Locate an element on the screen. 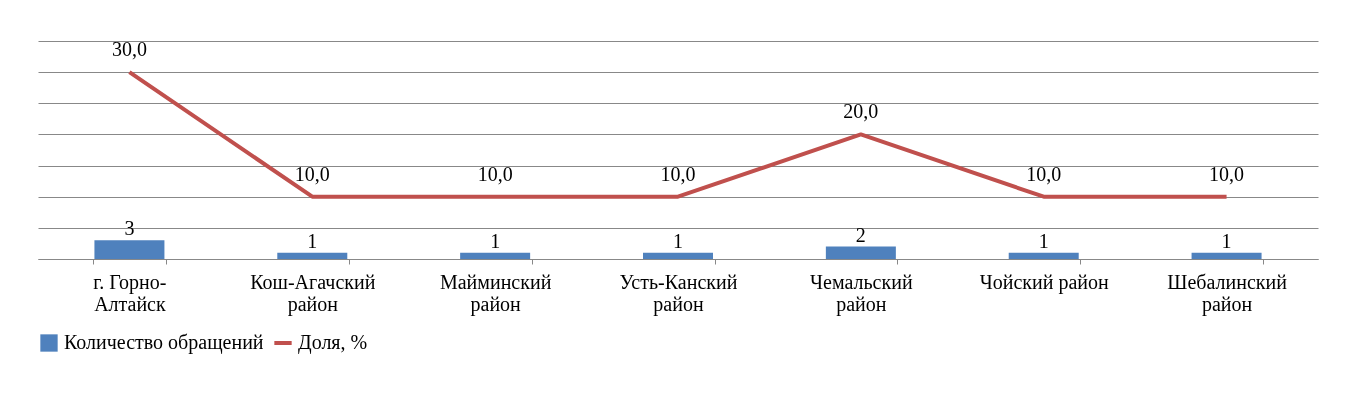  legend-label: Доля, % is located at coordinates (333, 342).